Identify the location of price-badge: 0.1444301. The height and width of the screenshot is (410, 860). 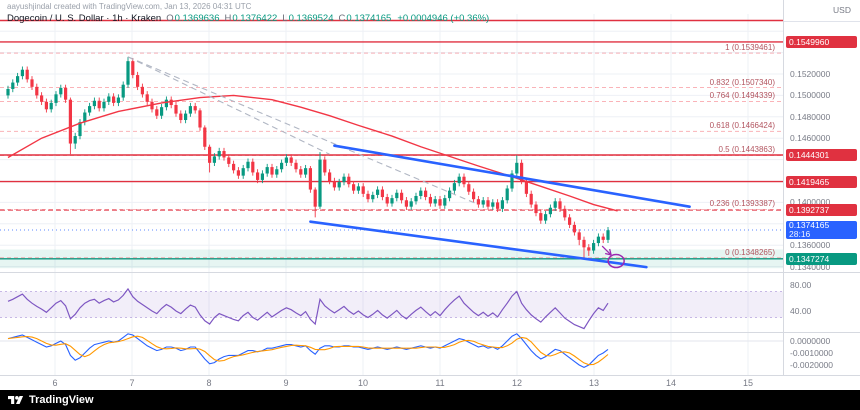
(821, 154).